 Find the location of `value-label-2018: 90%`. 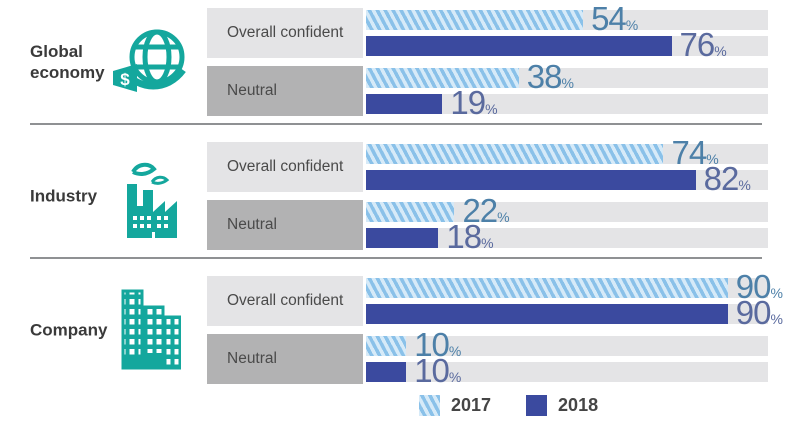

value-label-2018: 90% is located at coordinates (759, 312).